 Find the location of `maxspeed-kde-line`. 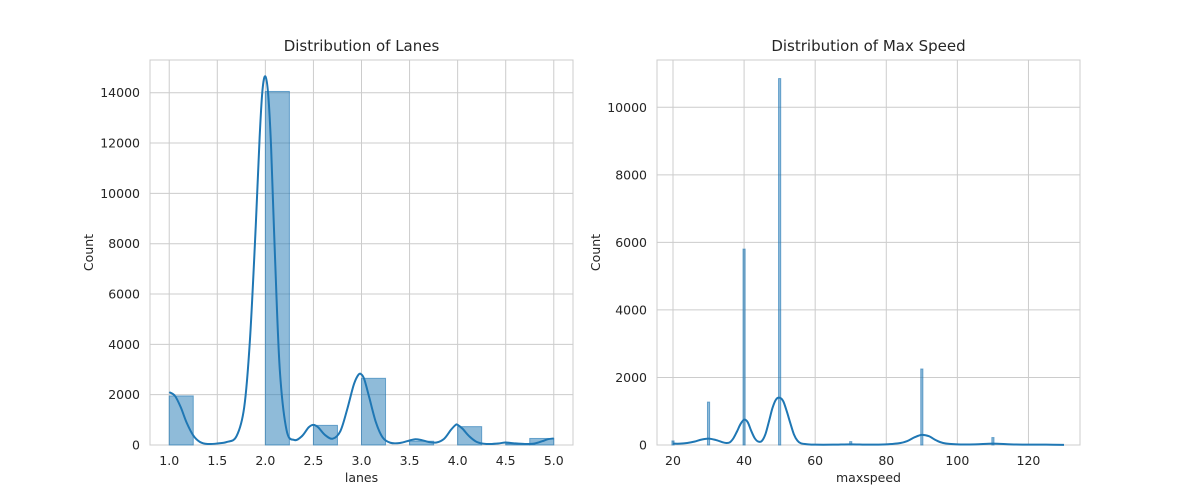

maxspeed-kde-line is located at coordinates (868, 421).